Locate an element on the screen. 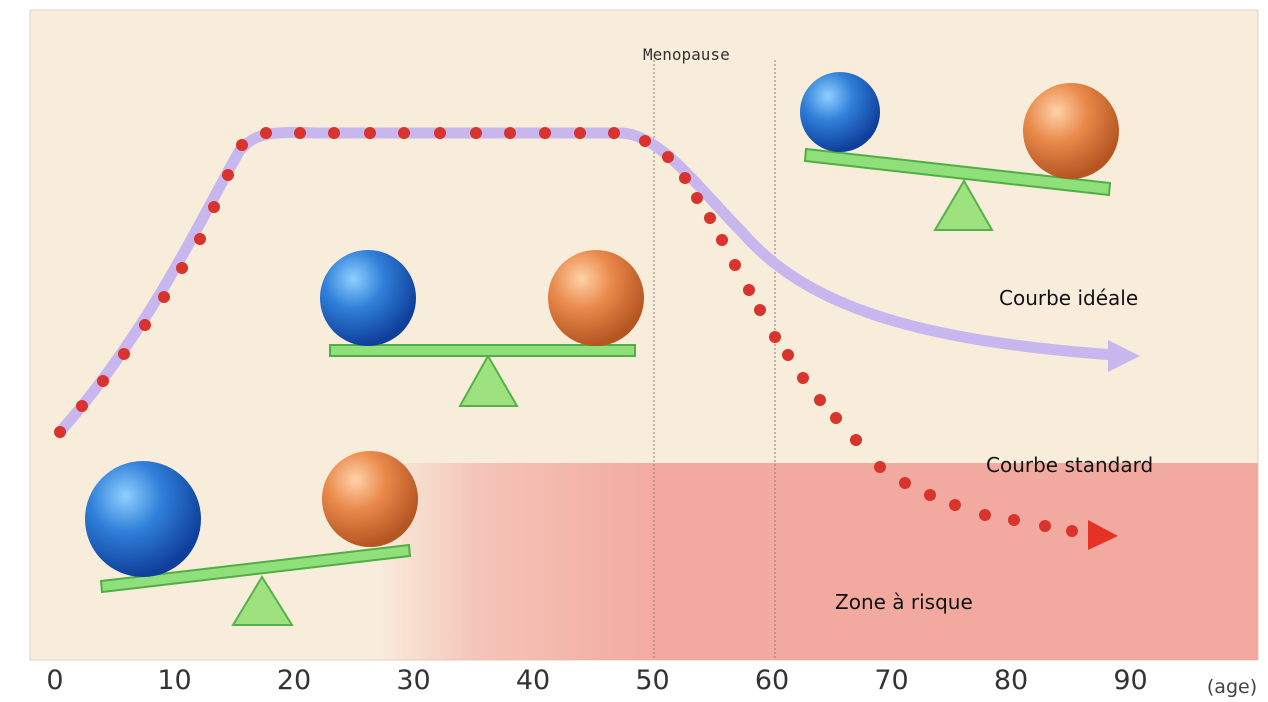 This screenshot has height=702, width=1268. menopause-label: Menopause is located at coordinates (686, 54).